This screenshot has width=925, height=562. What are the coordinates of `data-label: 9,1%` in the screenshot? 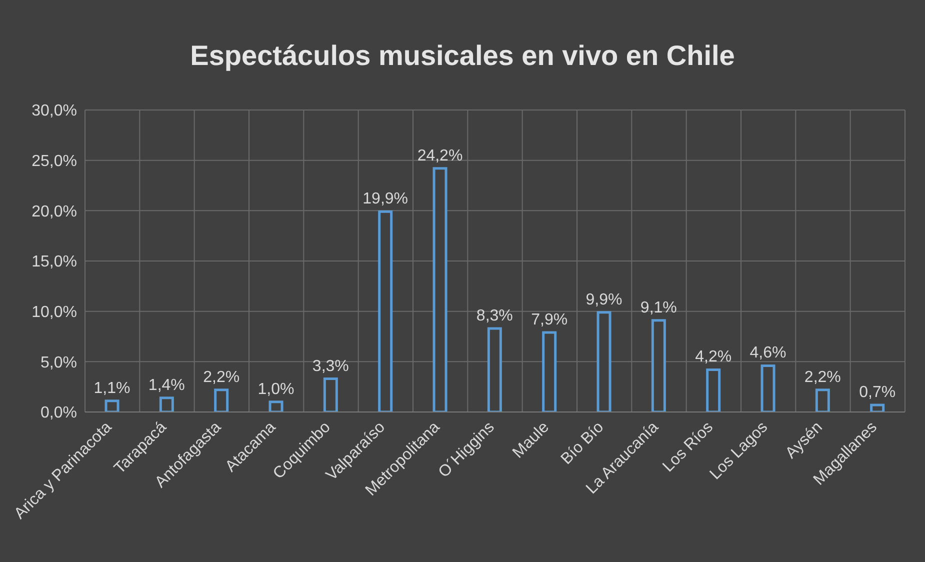 It's located at (658, 307).